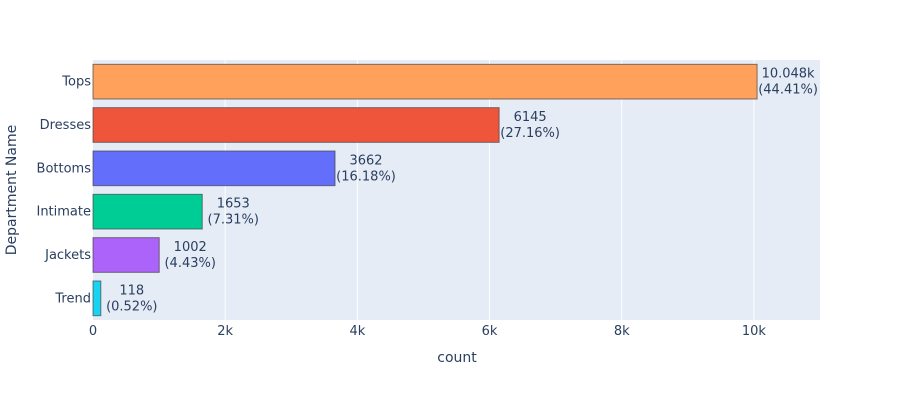 The image size is (900, 400). I want to click on y-tick-label-dresses: Dresses, so click(66, 125).